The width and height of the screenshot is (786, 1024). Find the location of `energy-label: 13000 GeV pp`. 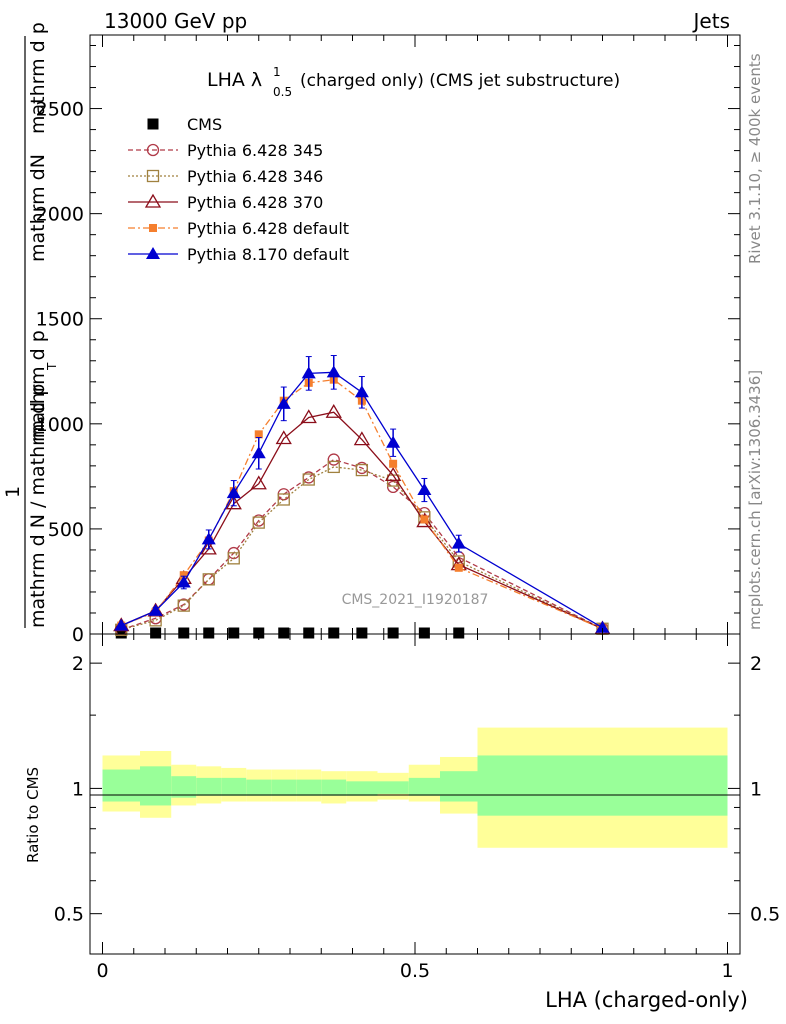

energy-label: 13000 GeV pp is located at coordinates (175, 21).